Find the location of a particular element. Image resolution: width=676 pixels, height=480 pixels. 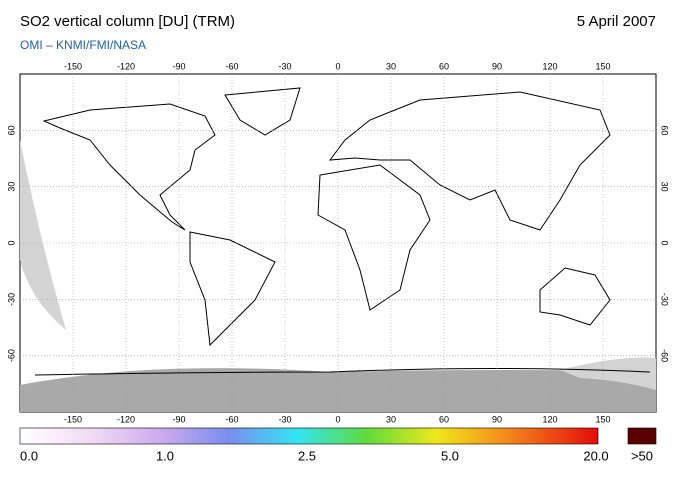

lat-label-right: 60 is located at coordinates (665, 130).